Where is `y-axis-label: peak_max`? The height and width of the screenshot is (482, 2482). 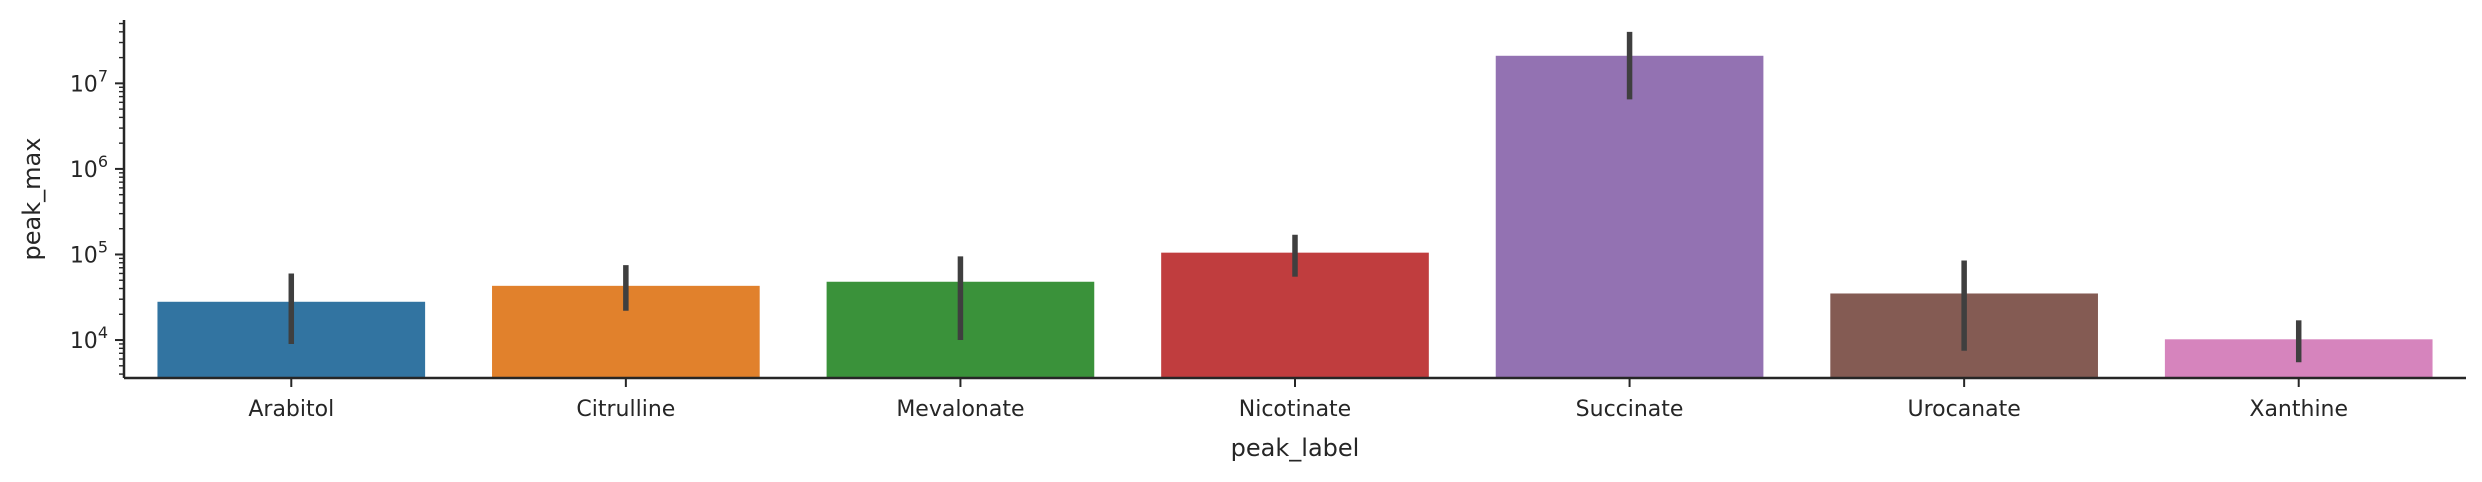
y-axis-label: peak_max is located at coordinates (32, 199).